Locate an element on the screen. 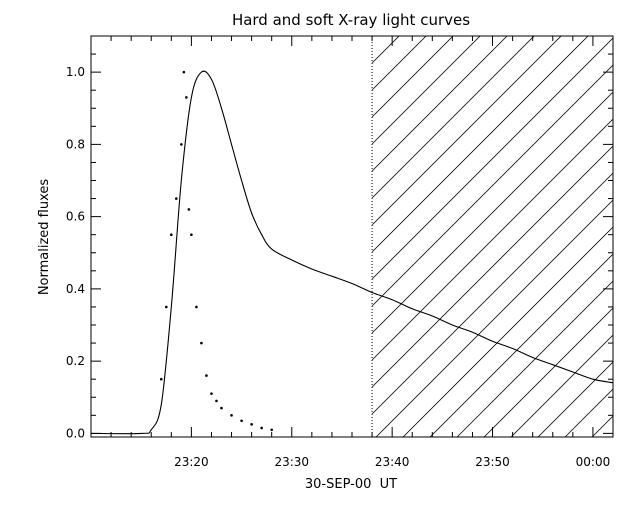 This screenshot has width=640, height=512. x-tick-label: 23:50 is located at coordinates (492, 462).